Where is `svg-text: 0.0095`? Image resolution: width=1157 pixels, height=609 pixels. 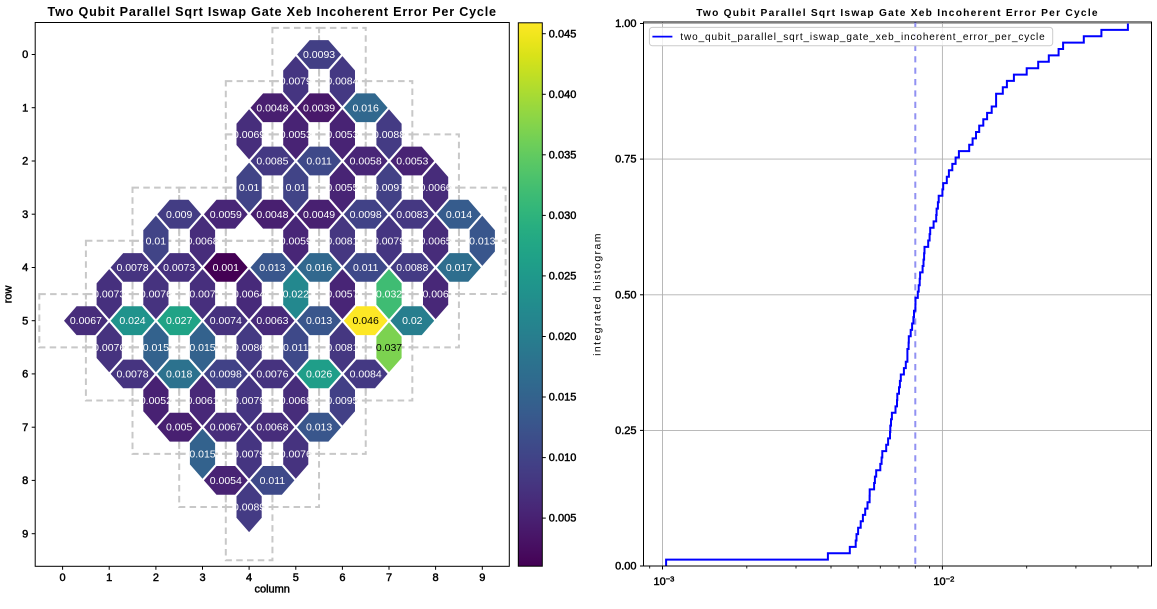
svg-text: 0.0095 is located at coordinates (342, 401).